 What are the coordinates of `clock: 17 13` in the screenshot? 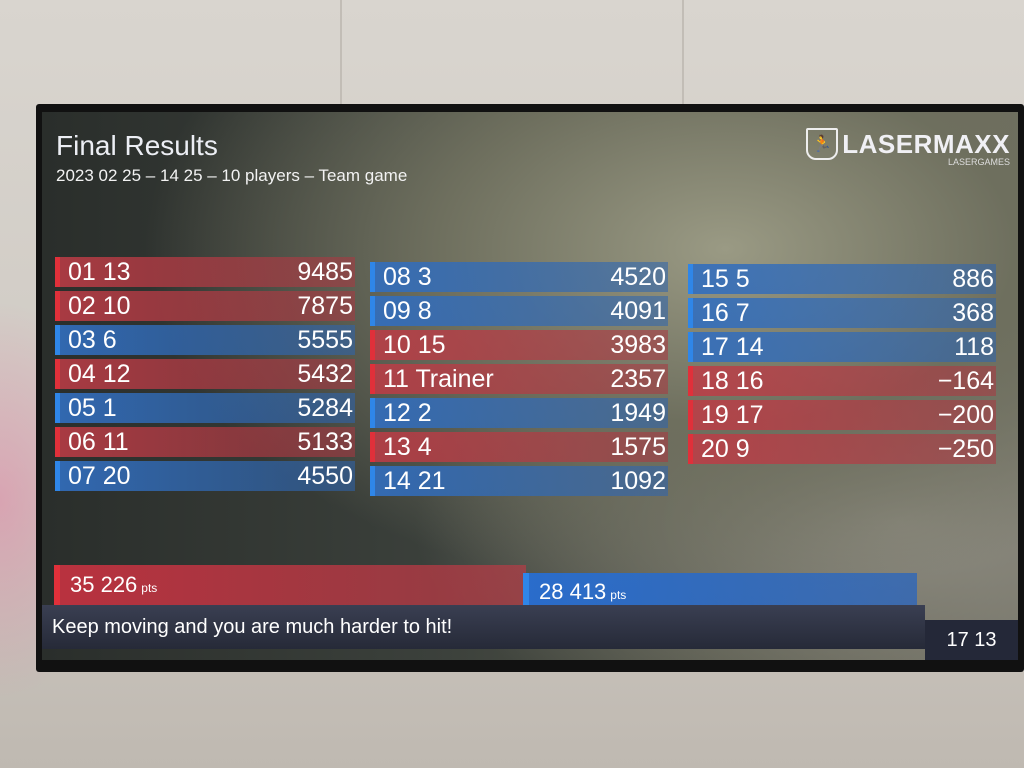 It's located at (971, 640).